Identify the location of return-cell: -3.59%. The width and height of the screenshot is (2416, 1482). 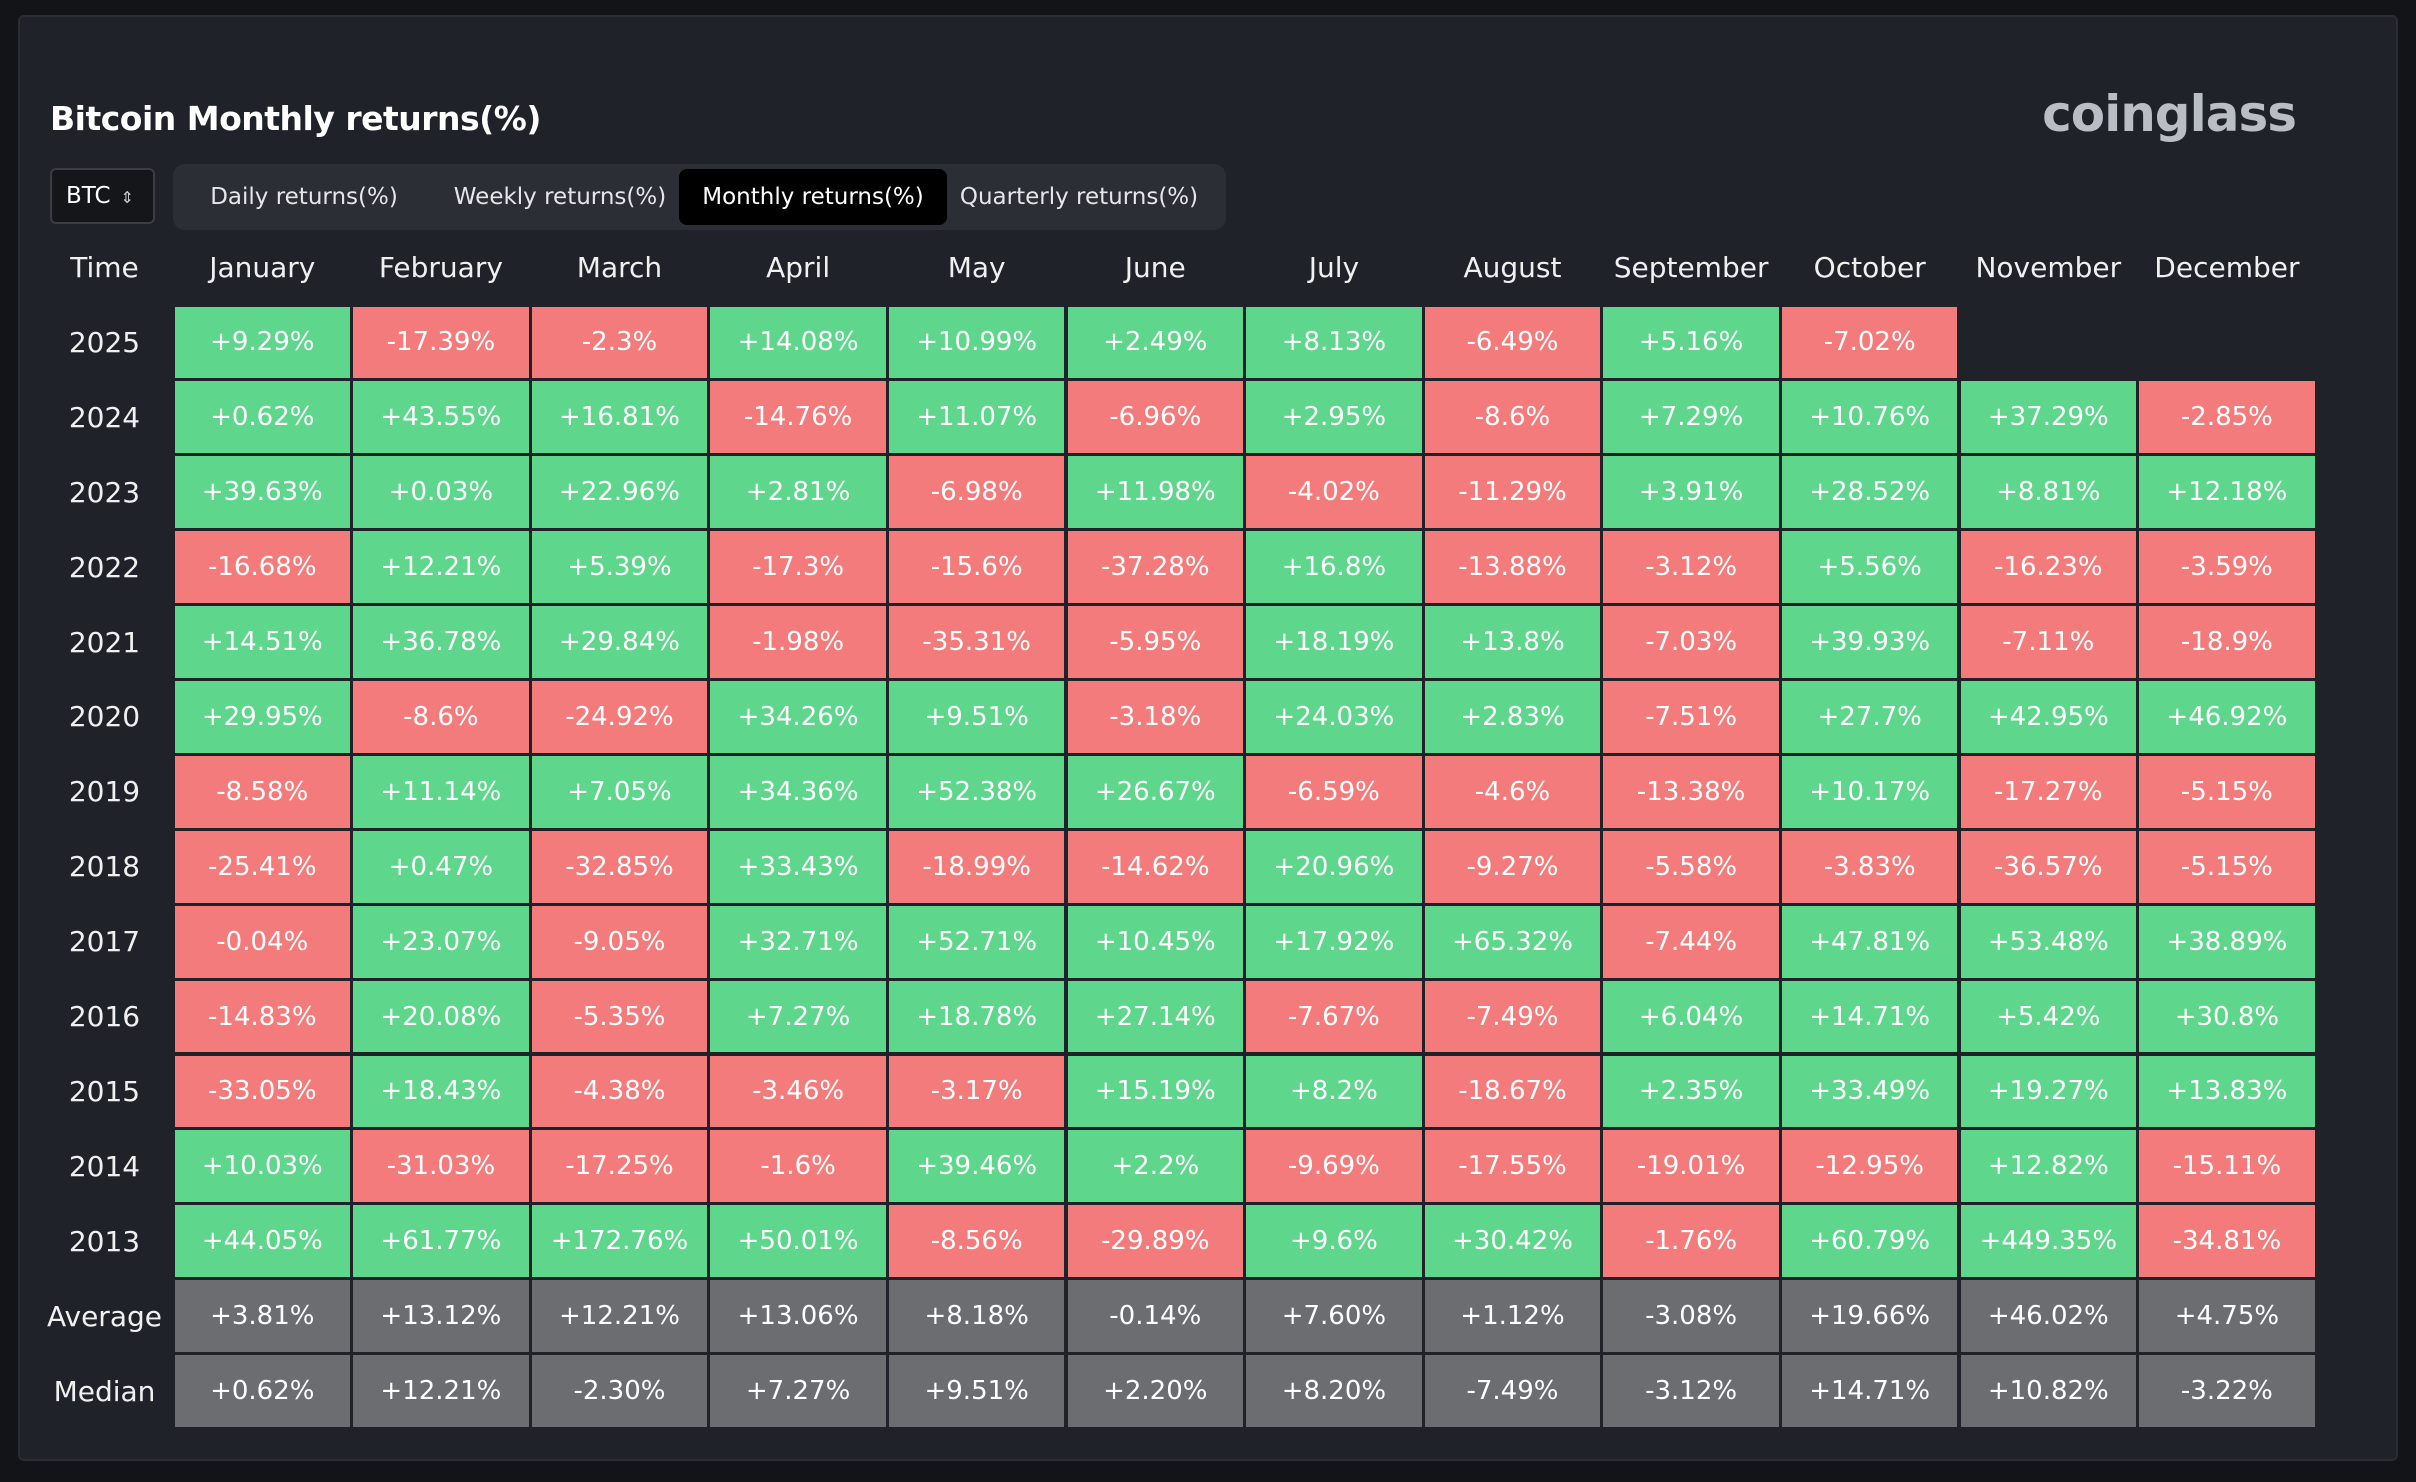
(2227, 567).